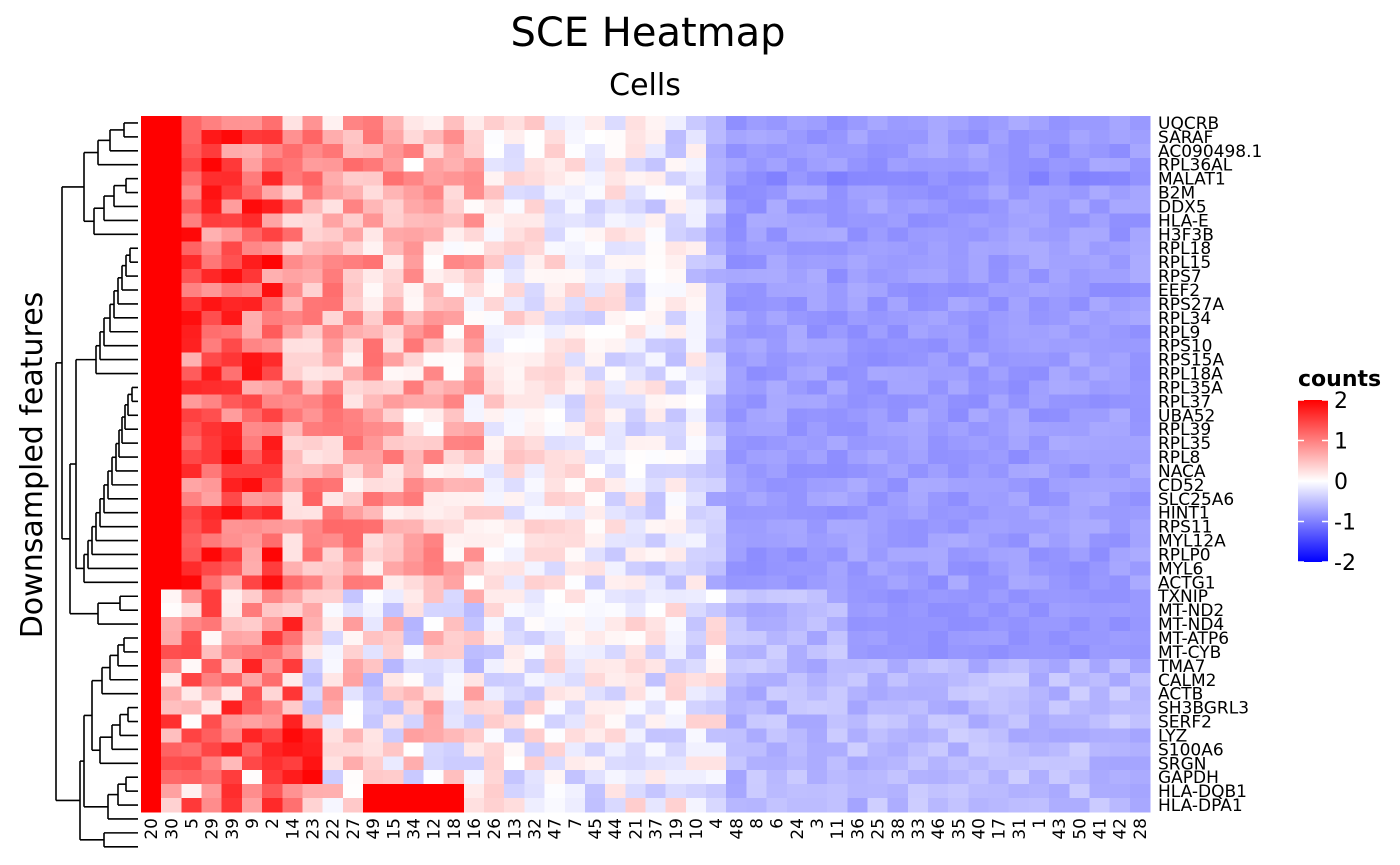 This screenshot has width=1400, height=865. Describe the element at coordinates (1184, 263) in the screenshot. I see `row-label: RPL15` at that location.